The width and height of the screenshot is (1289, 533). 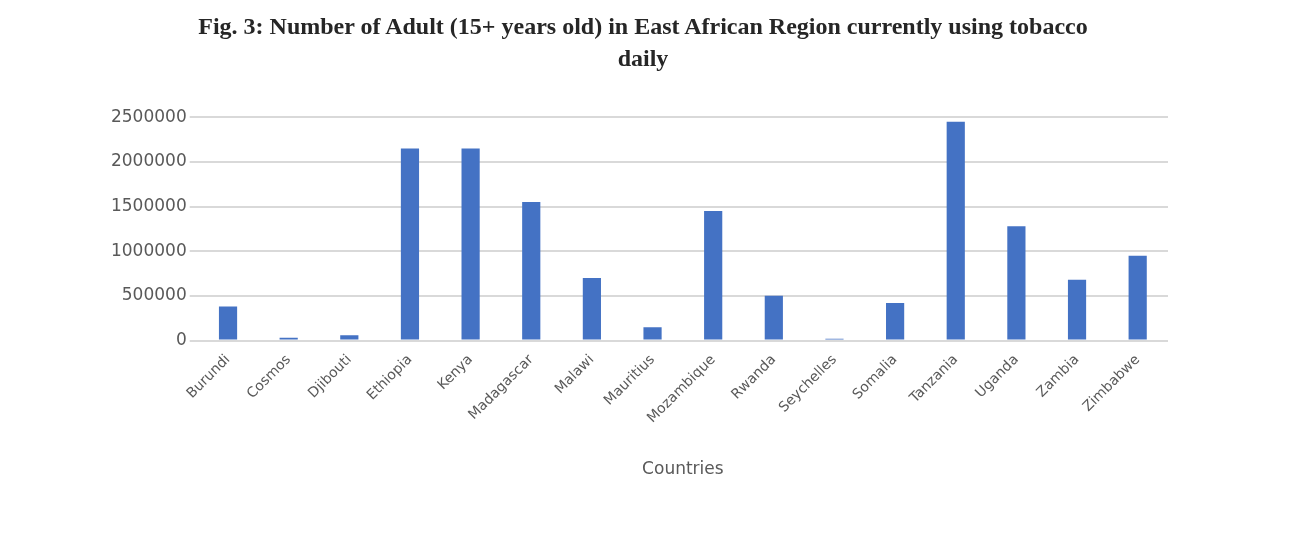 What do you see at coordinates (148, 249) in the screenshot?
I see `y-tick-label: 1000000` at bounding box center [148, 249].